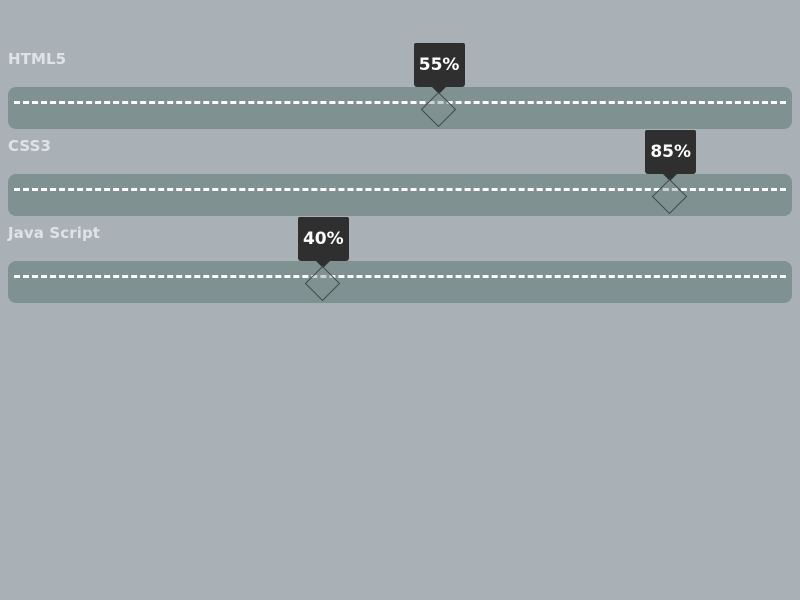  I want to click on skill-slider-track: 55%, so click(400, 86).